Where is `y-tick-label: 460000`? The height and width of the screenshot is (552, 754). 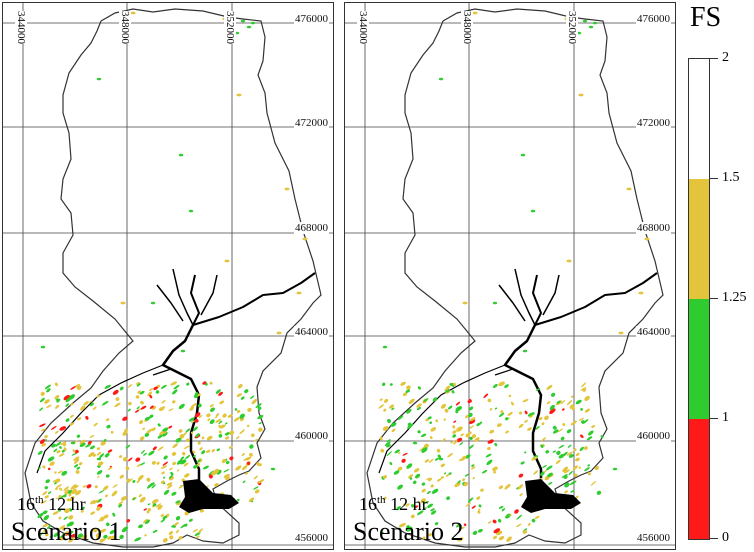 y-tick-label: 460000 is located at coordinates (653, 436).